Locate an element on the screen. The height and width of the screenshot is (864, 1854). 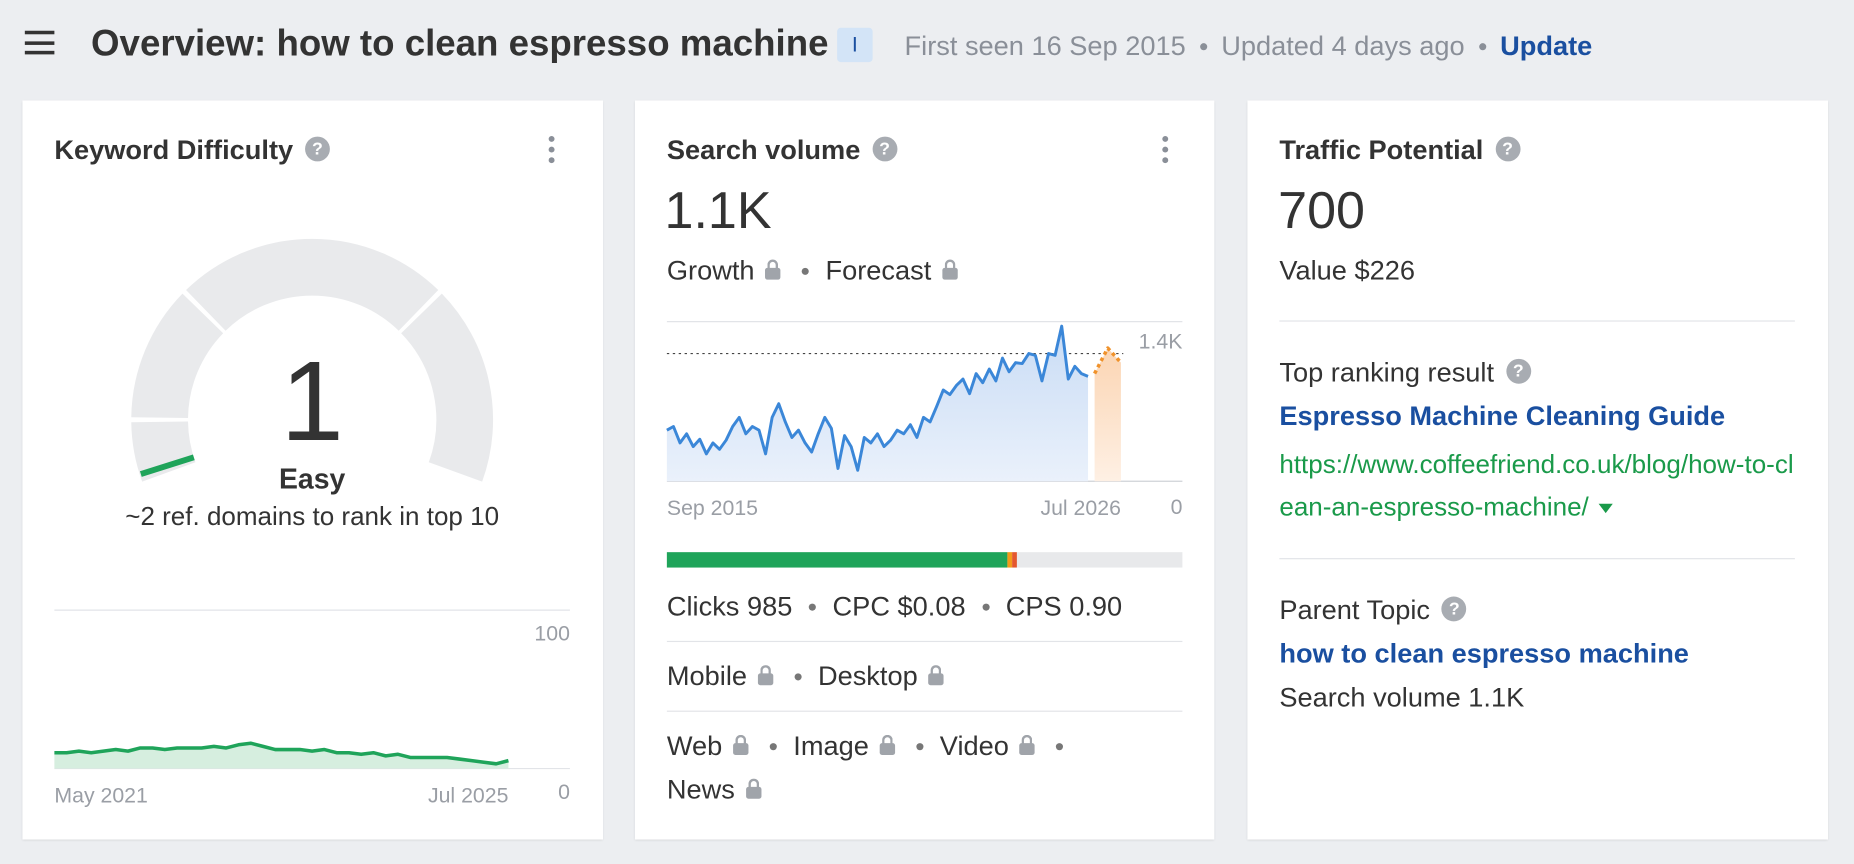
serp-type: Video is located at coordinates (974, 745).